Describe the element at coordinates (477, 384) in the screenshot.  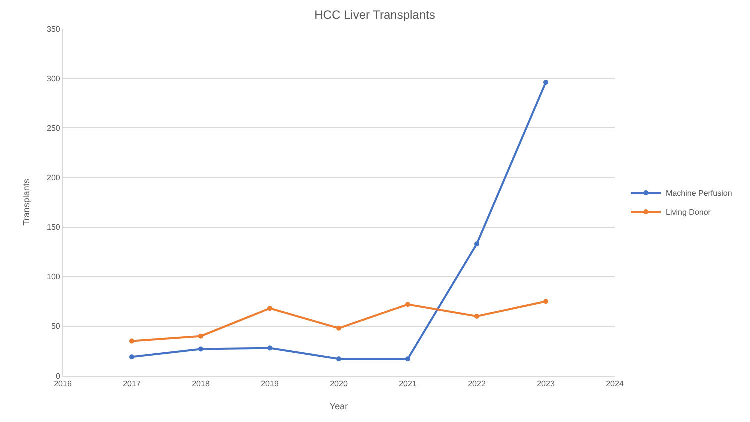
I see `x-tick-label: 2022` at that location.